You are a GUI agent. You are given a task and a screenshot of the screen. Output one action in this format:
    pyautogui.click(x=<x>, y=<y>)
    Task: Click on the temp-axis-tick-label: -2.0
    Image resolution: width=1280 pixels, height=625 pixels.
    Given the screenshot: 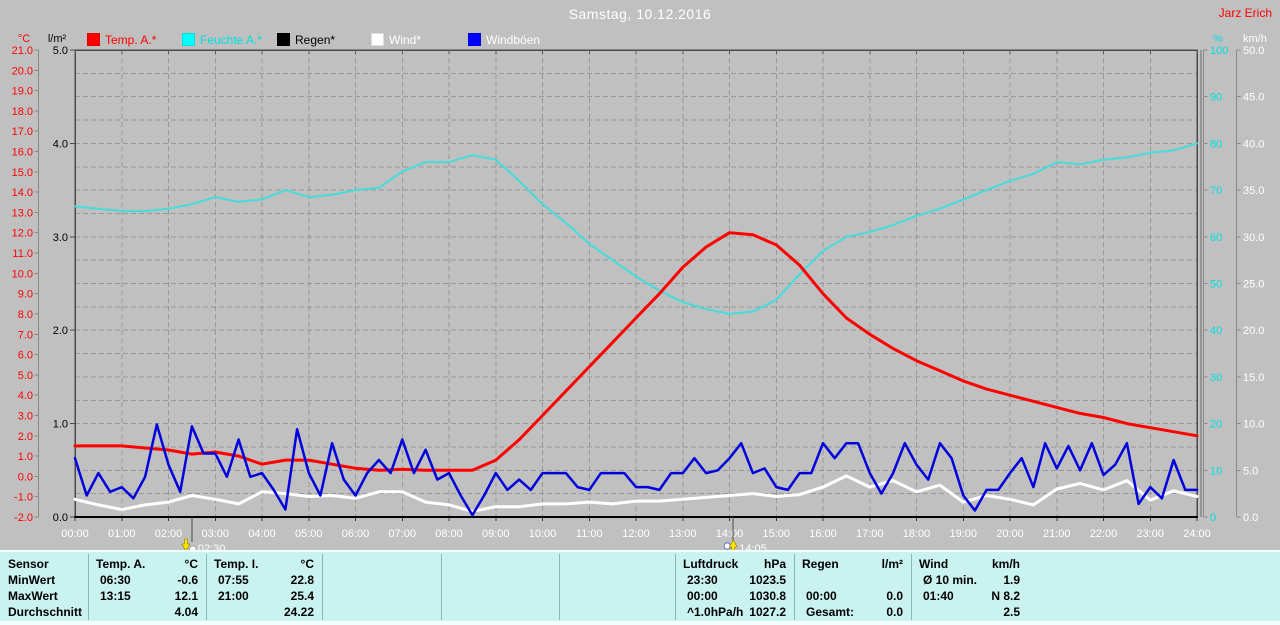 What is the action you would take?
    pyautogui.click(x=23, y=518)
    